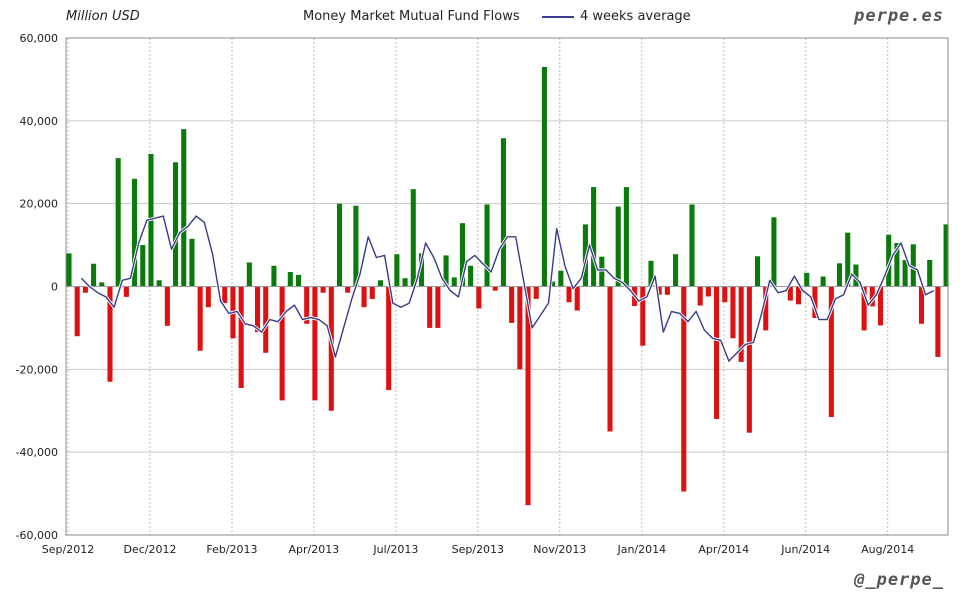 This screenshot has width=980, height=600. Describe the element at coordinates (54, 287) in the screenshot. I see `y-tick-label: 0` at that location.